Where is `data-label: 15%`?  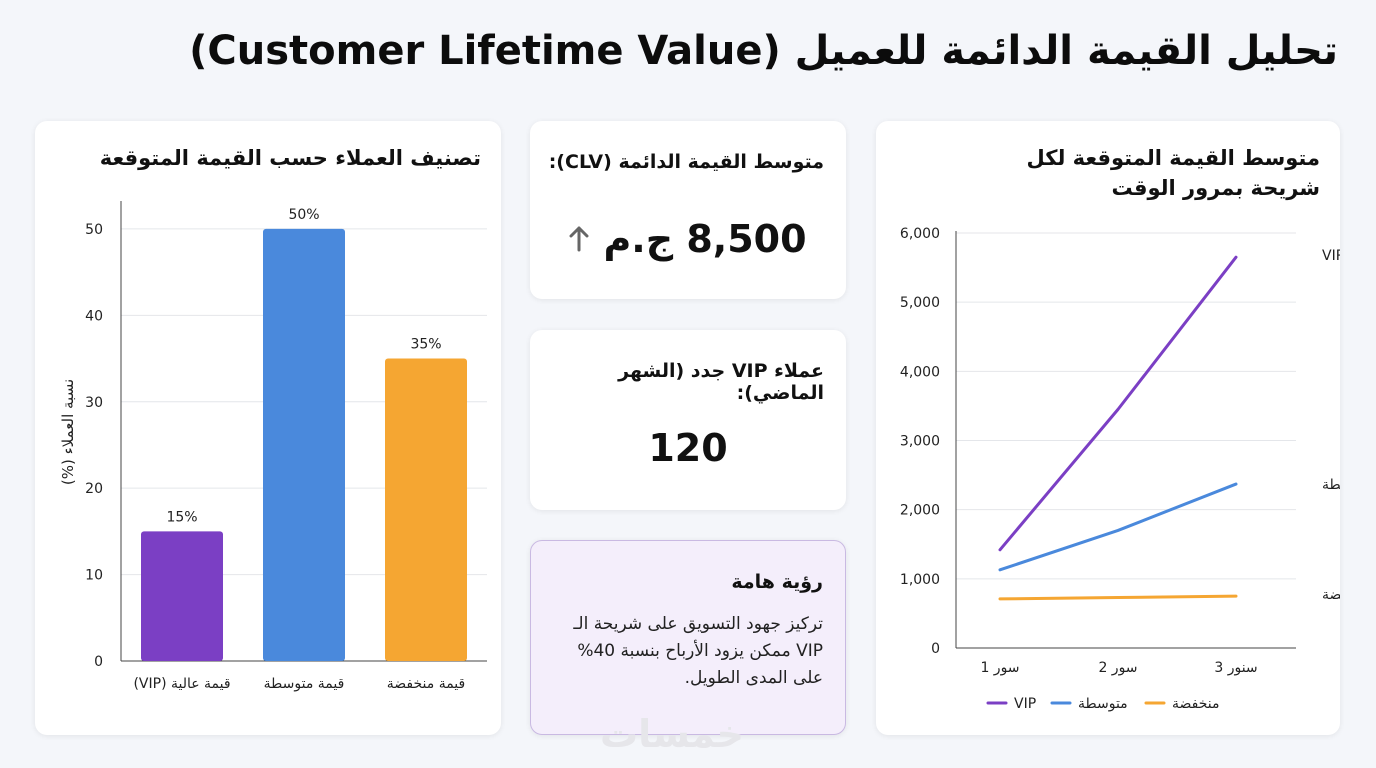
data-label: 15% is located at coordinates (181, 517).